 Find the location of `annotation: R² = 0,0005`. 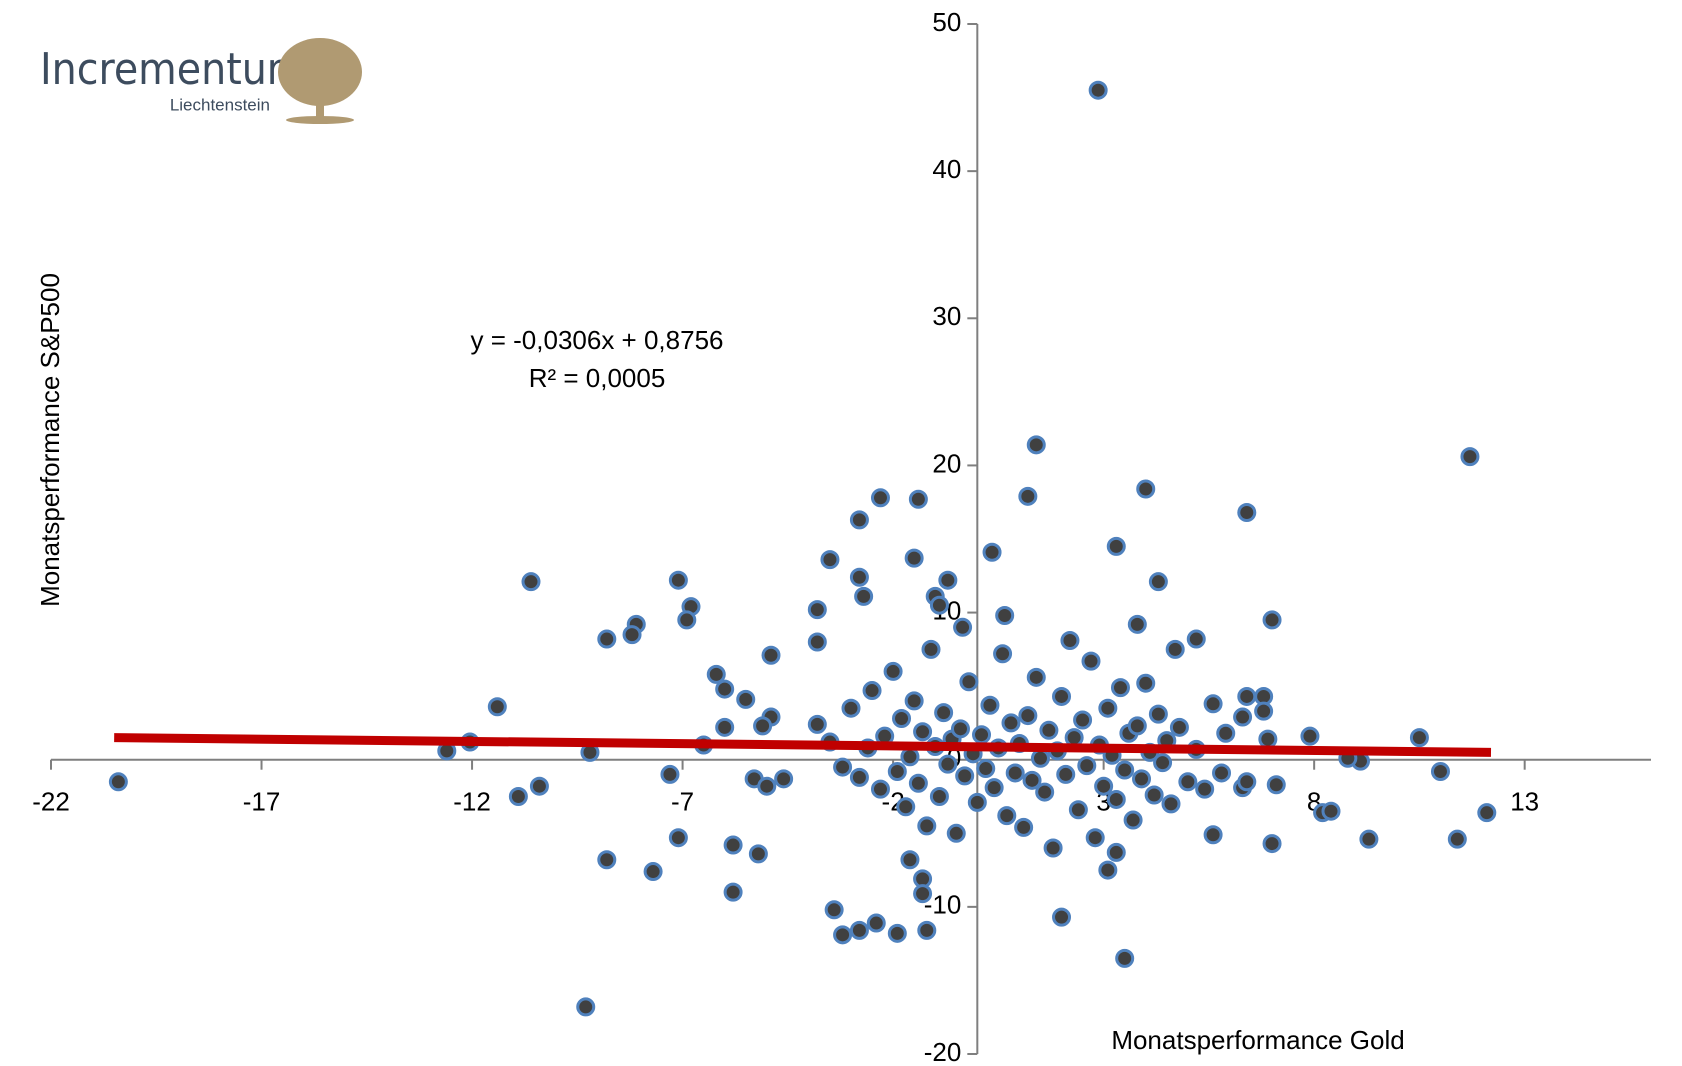

annotation: R² = 0,0005 is located at coordinates (597, 378).